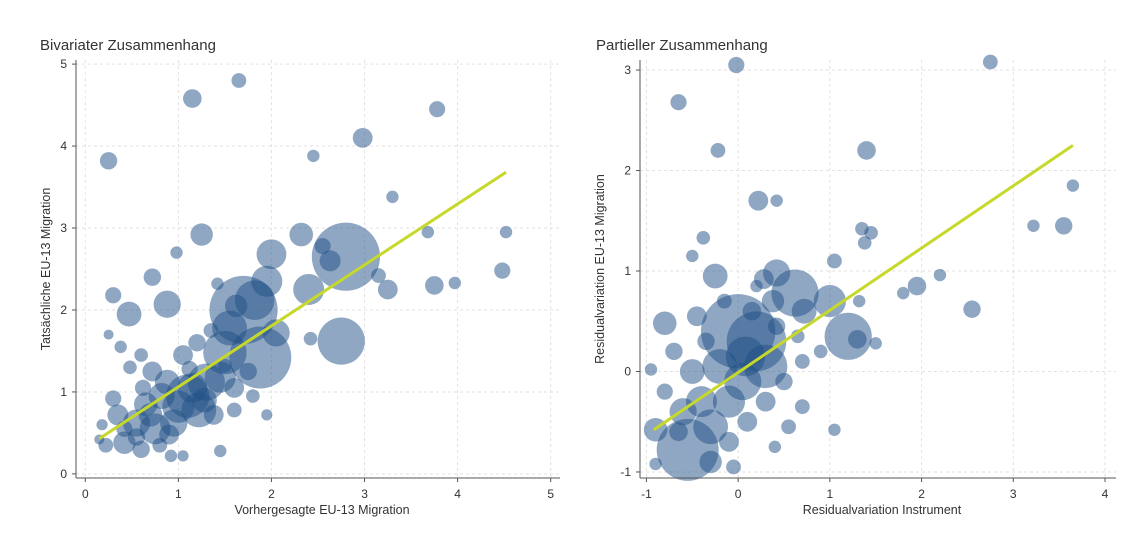 This screenshot has width=1136, height=542. I want to click on y-tick-label: 4, so click(63, 146).